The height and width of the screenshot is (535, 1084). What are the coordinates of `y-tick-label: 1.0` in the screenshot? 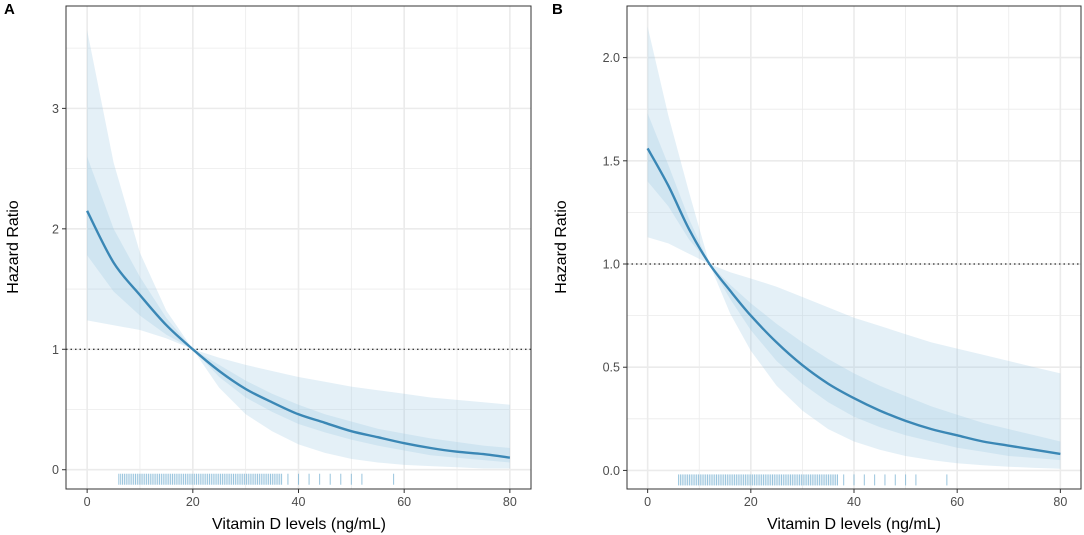 It's located at (611, 265).